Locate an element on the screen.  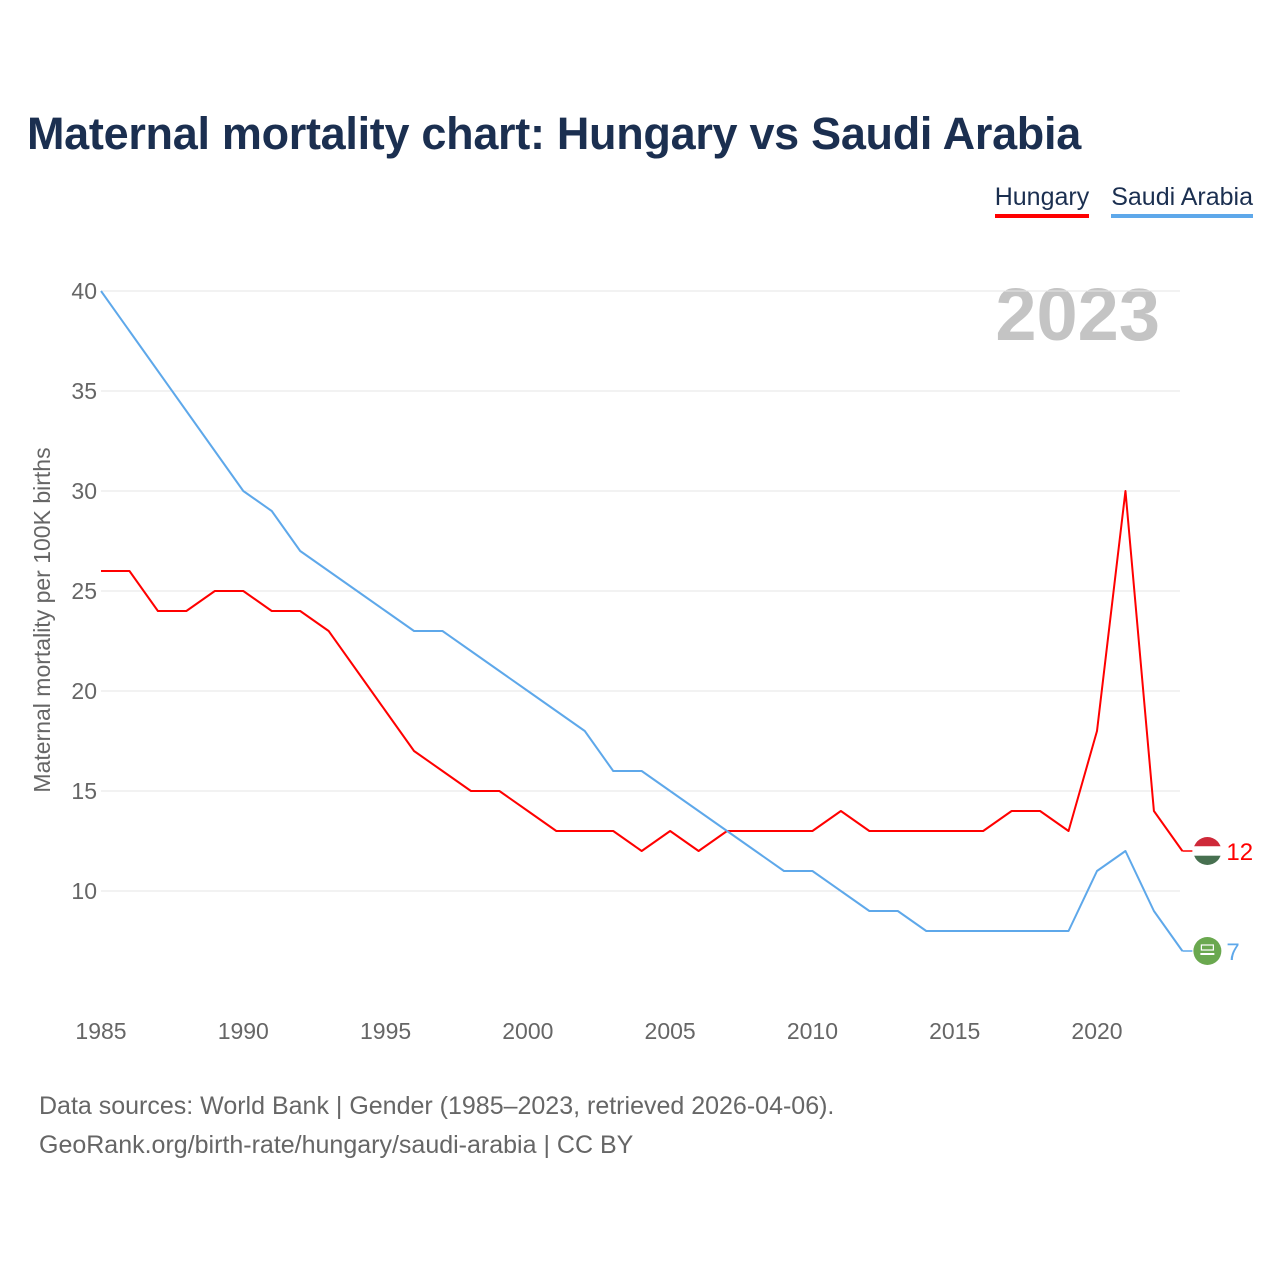
x-tick-label: 2020 is located at coordinates (1096, 1031).